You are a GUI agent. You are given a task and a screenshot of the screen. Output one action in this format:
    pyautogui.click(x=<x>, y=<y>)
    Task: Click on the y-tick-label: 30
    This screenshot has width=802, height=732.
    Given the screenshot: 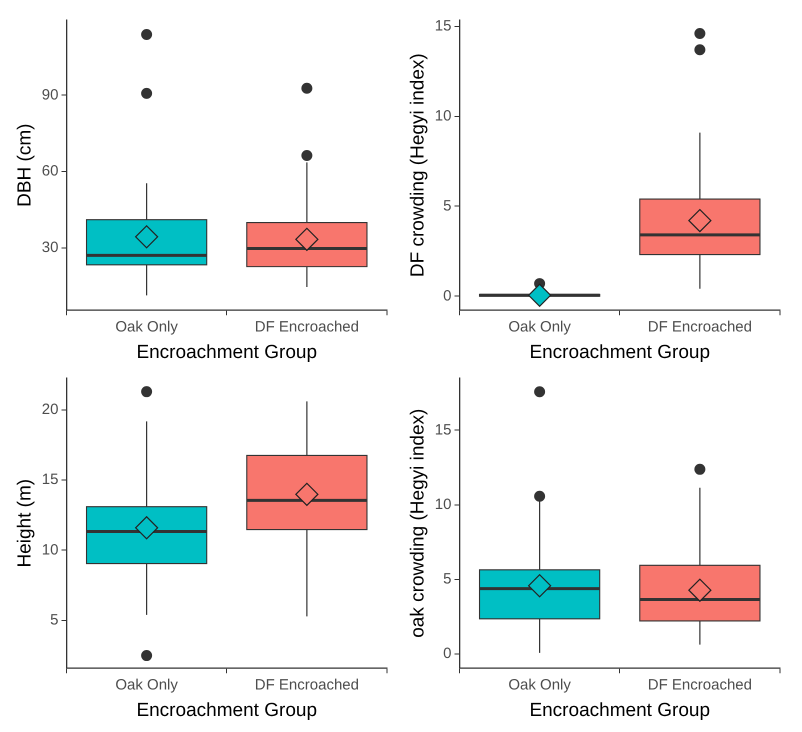 What is the action you would take?
    pyautogui.click(x=50, y=247)
    